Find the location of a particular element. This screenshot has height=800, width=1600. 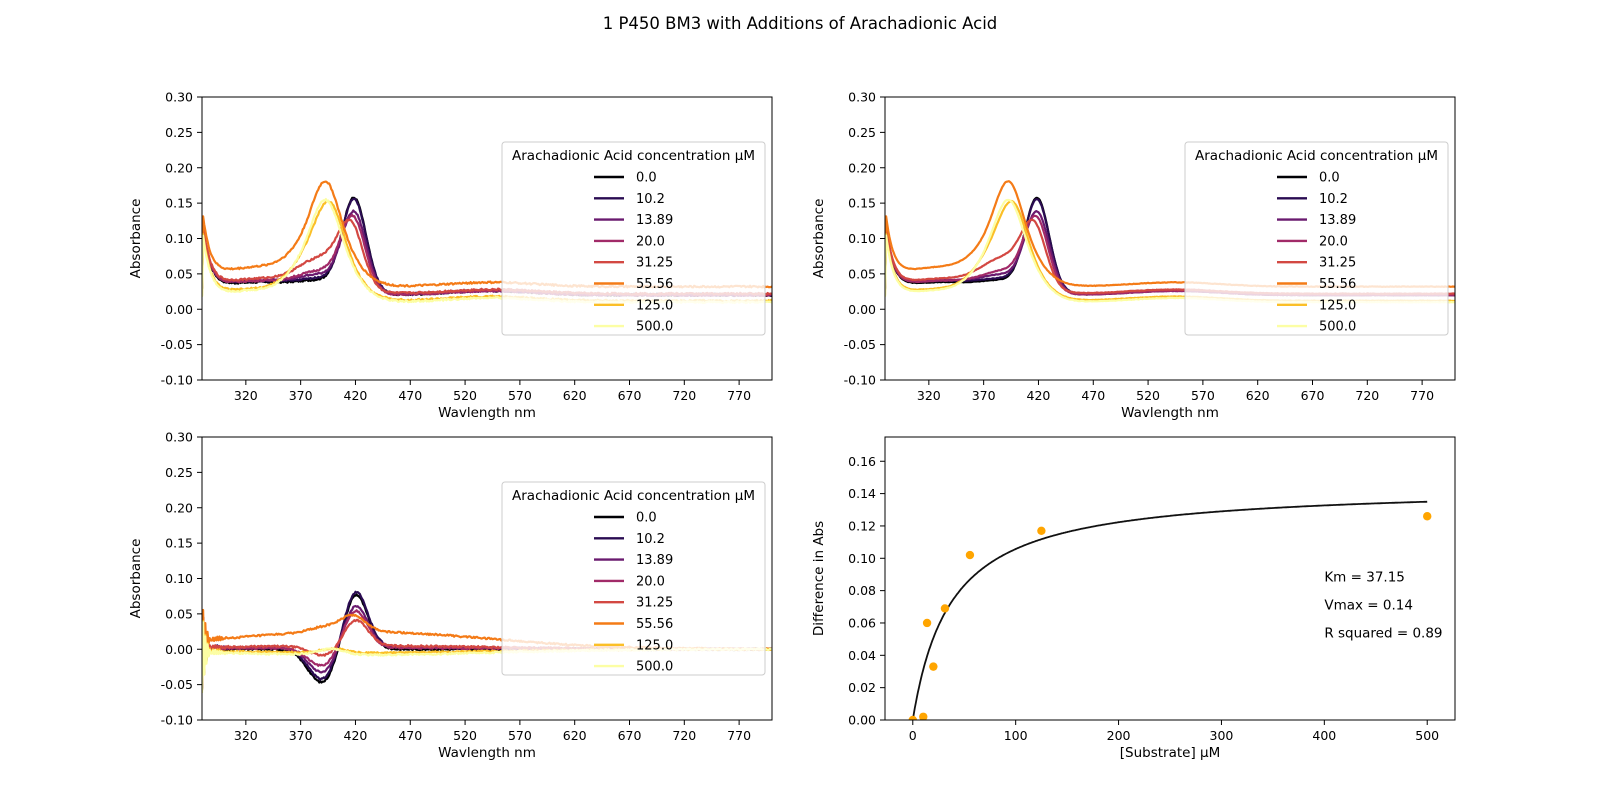

y-tick-label: 0.06 is located at coordinates (862, 622).